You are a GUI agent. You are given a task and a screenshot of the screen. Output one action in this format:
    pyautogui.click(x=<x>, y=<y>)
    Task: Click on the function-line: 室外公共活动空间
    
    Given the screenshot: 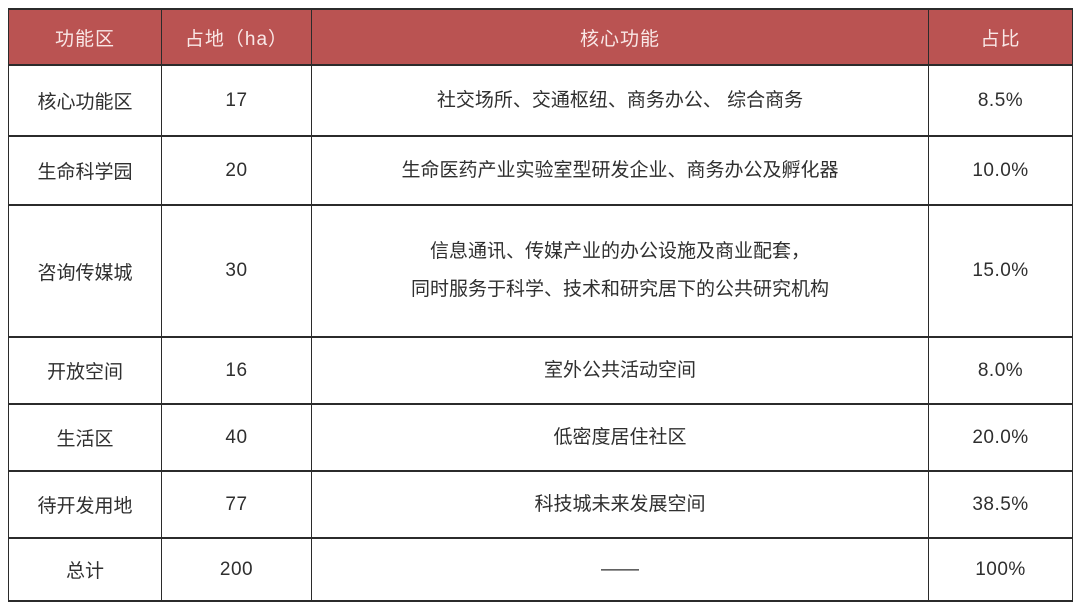 What is the action you would take?
    pyautogui.click(x=619, y=370)
    